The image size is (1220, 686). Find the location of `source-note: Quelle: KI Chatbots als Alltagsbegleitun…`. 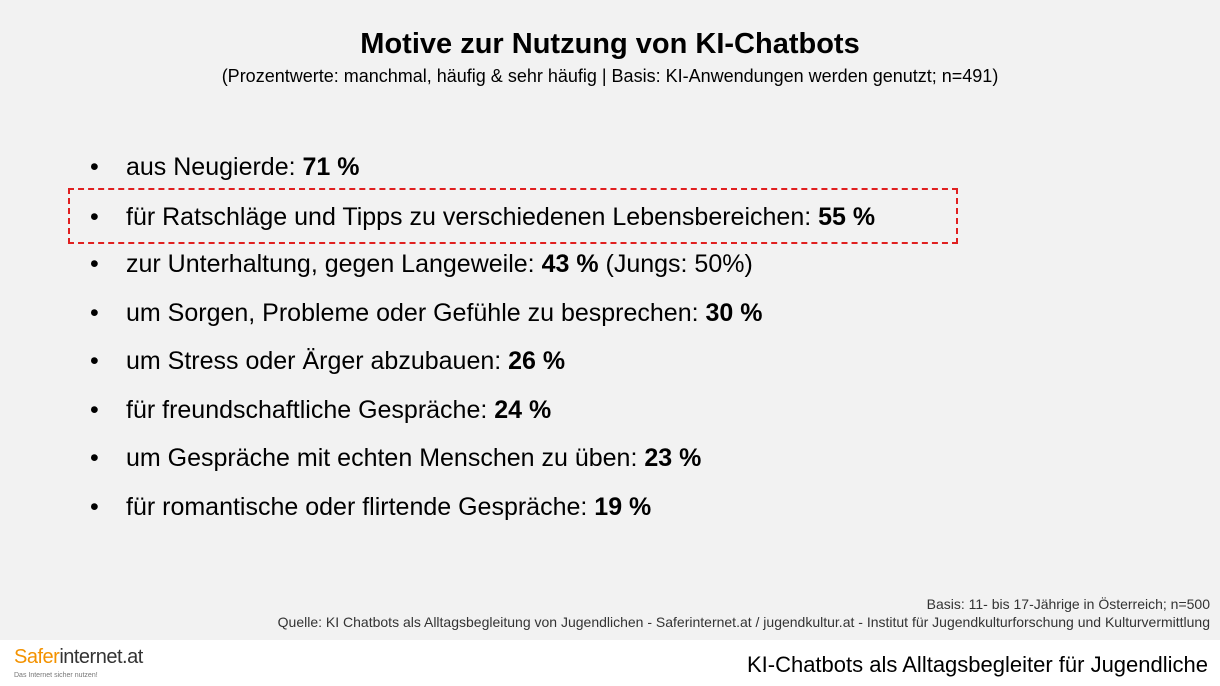

source-note: Quelle: KI Chatbots als Alltagsbegleitun… is located at coordinates (743, 622).